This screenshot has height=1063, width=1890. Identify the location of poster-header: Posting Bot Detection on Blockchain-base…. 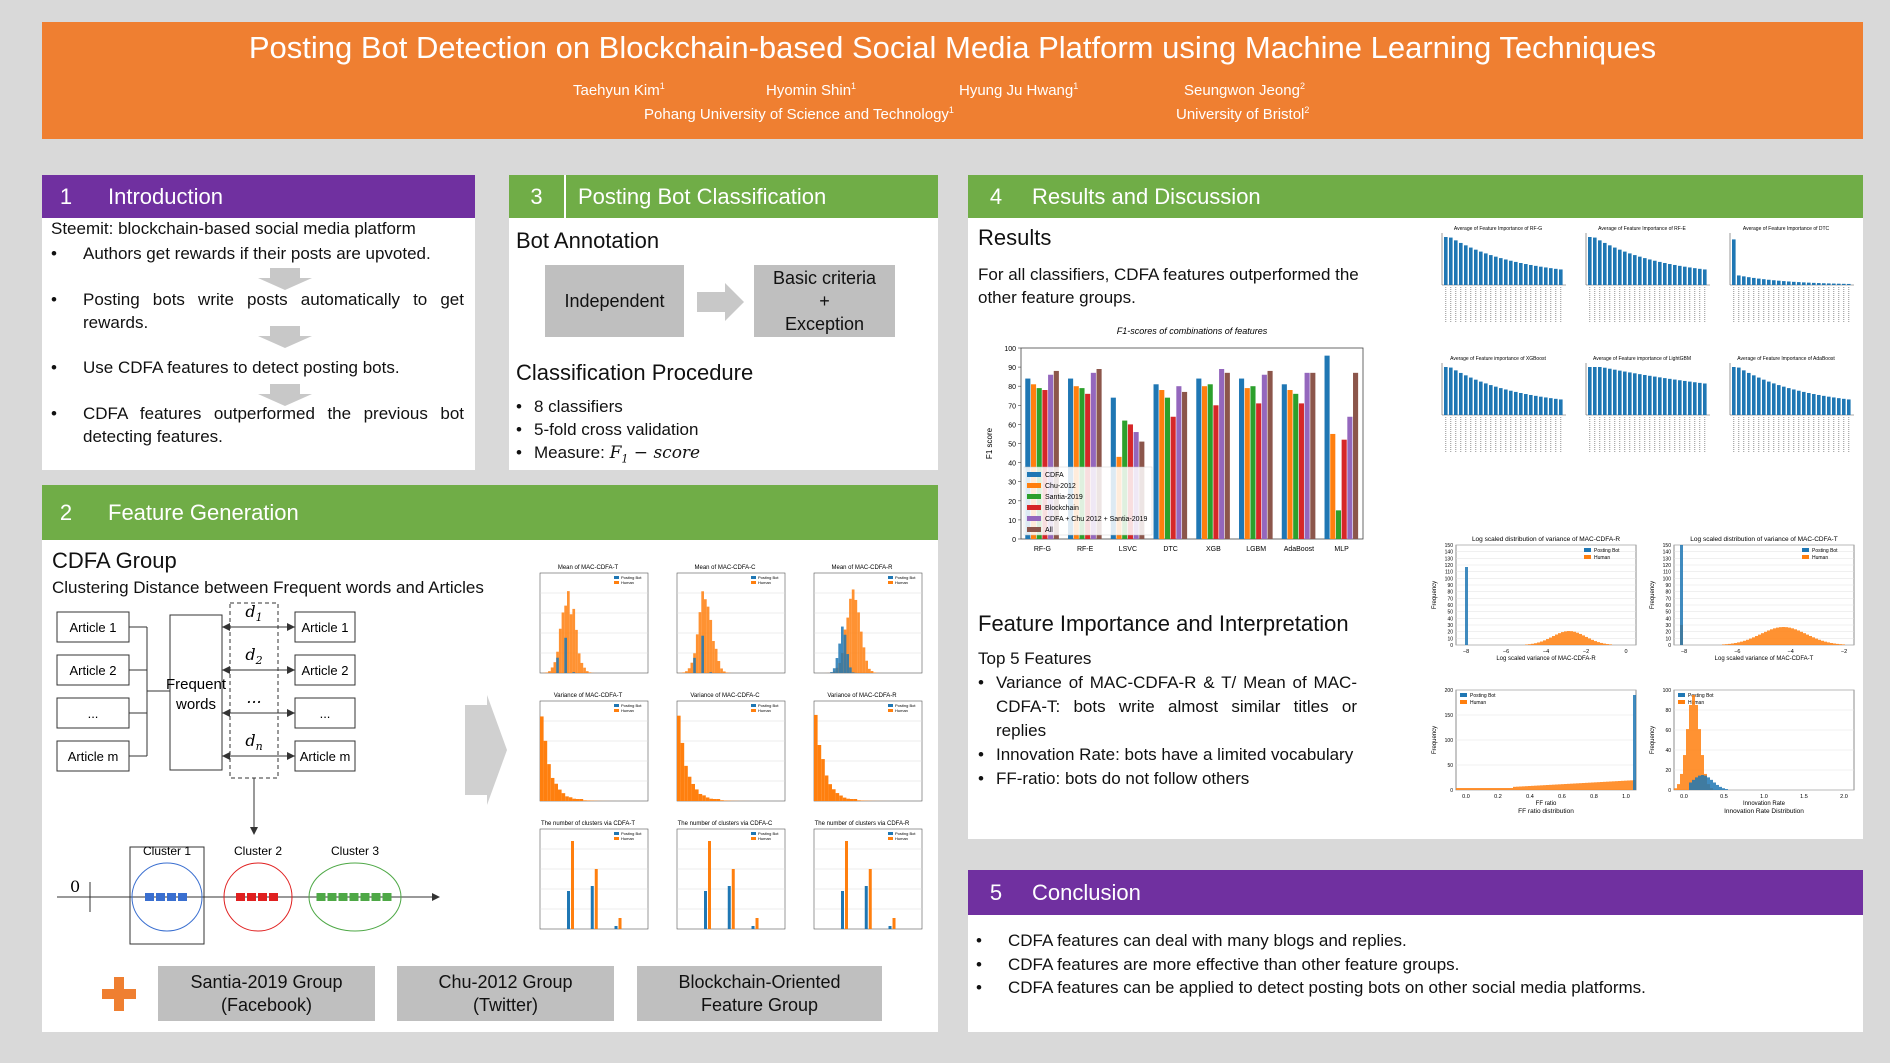
(952, 80).